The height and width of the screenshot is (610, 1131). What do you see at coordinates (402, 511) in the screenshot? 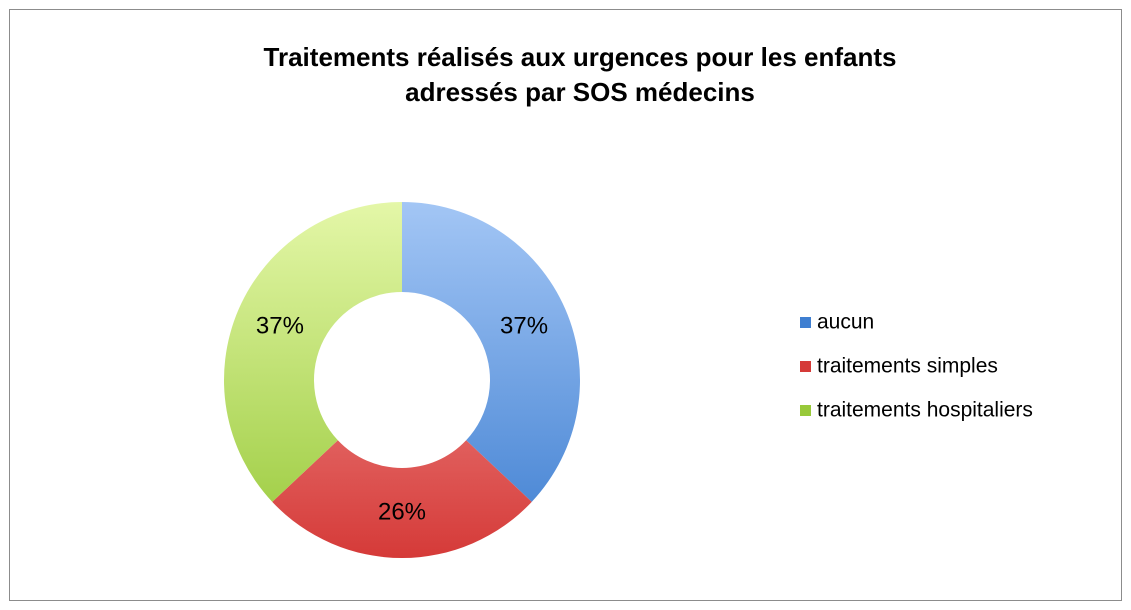
I see `data-label: 26%` at bounding box center [402, 511].